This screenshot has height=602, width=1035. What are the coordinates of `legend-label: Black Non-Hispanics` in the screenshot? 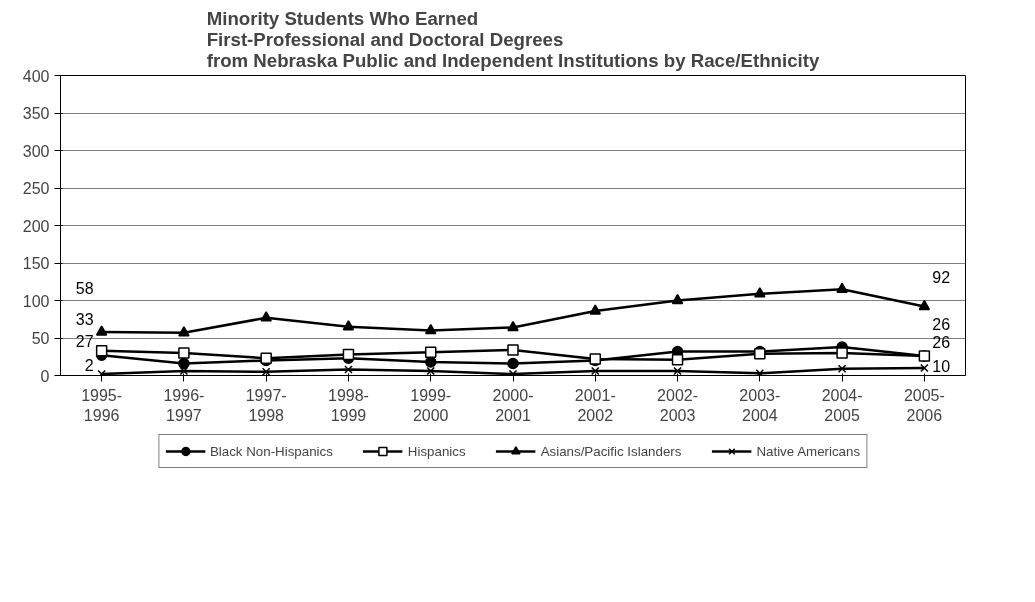 It's located at (271, 451).